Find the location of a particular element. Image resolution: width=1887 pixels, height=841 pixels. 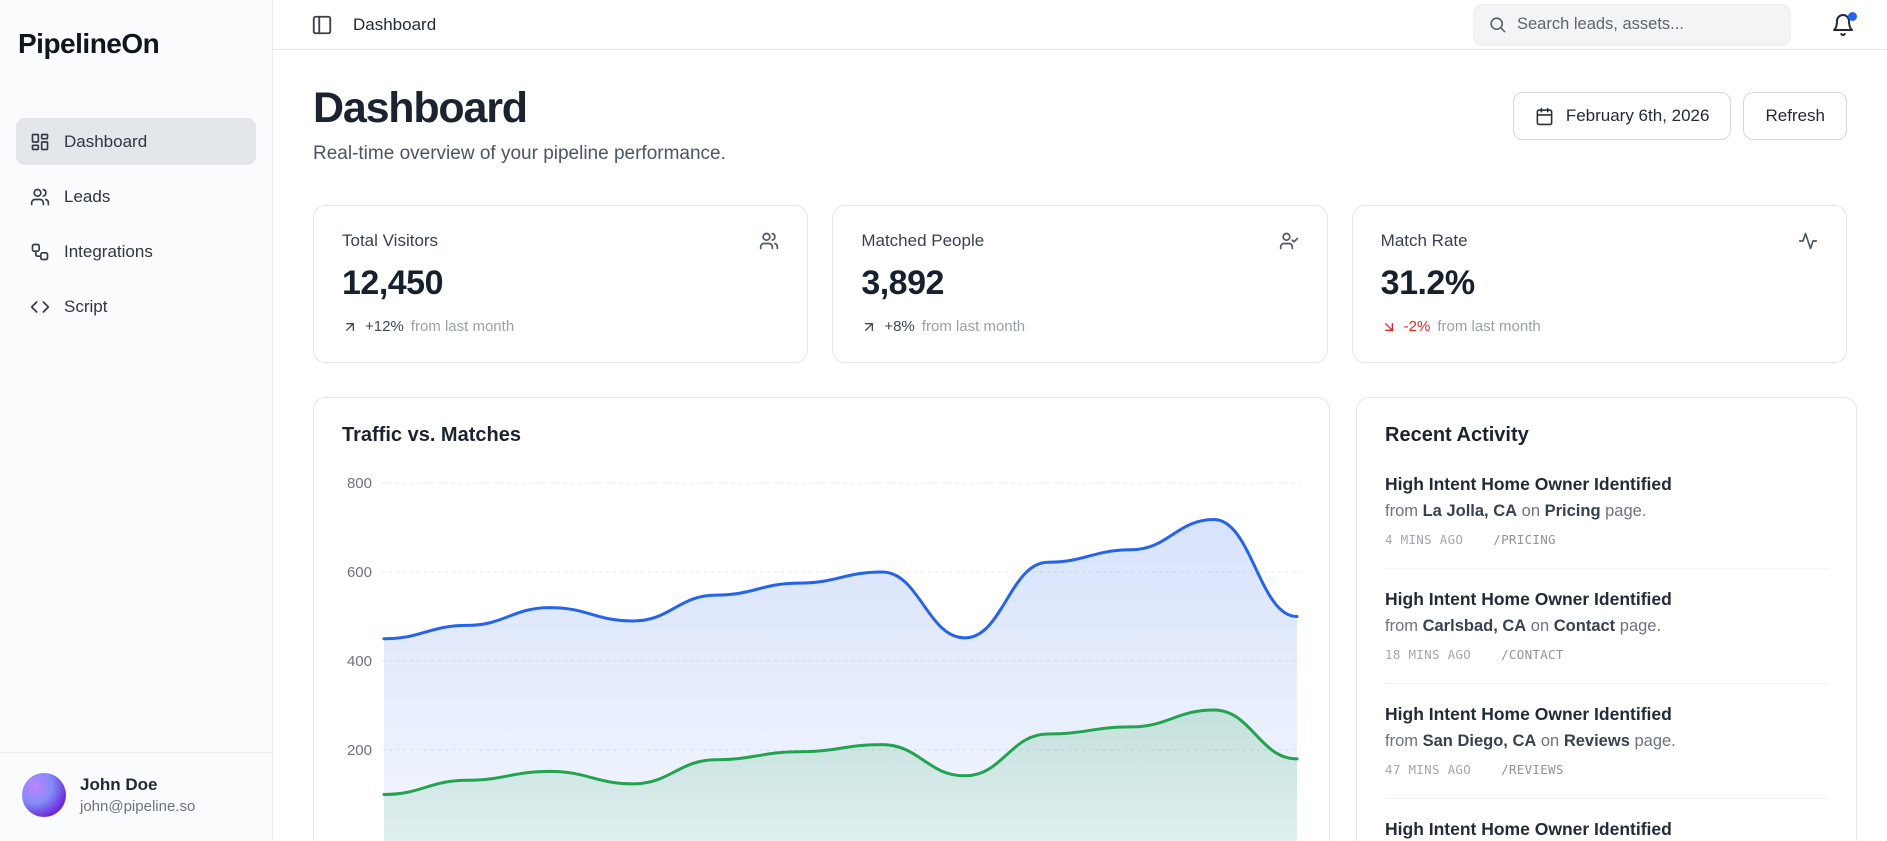

sidebar-item-dashboard: Dashboard is located at coordinates (136, 141).